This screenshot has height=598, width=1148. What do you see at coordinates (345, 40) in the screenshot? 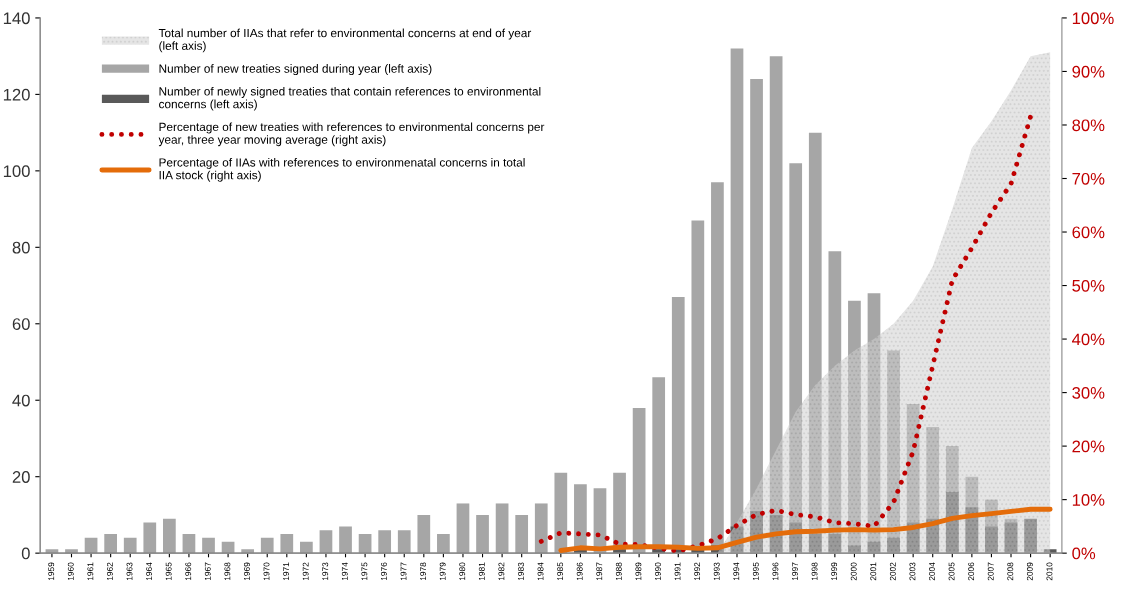
I see `legend-label: Total number of IIAs that refer to environmental concerns at end of year (left axis)` at bounding box center [345, 40].